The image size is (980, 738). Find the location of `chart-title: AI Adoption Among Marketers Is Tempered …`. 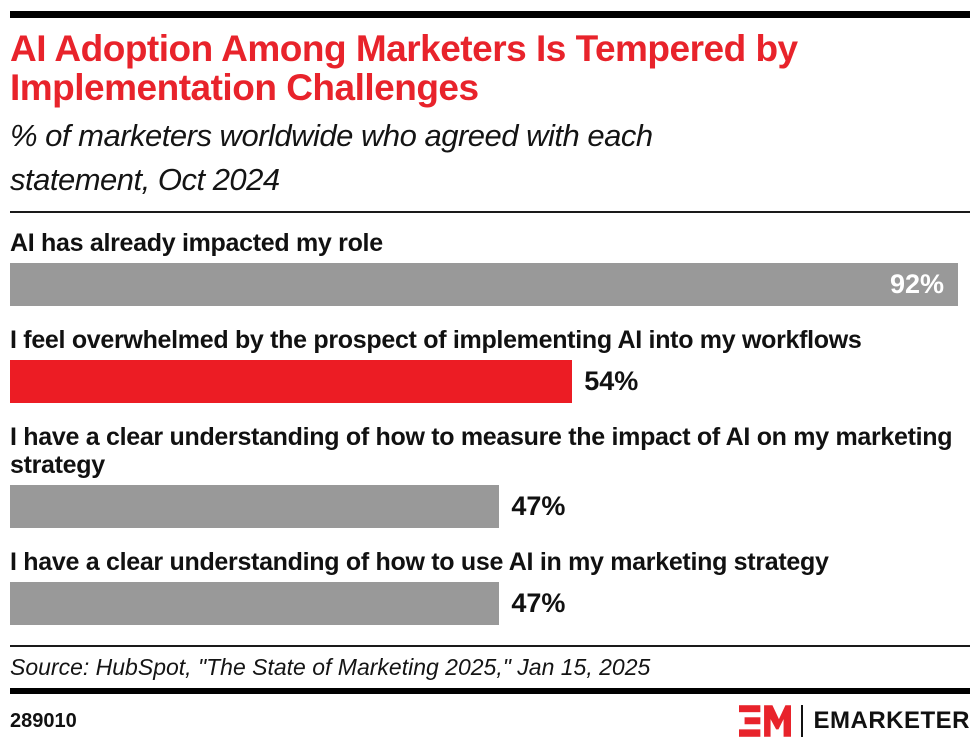

chart-title: AI Adoption Among Marketers Is Tempered … is located at coordinates (490, 68).